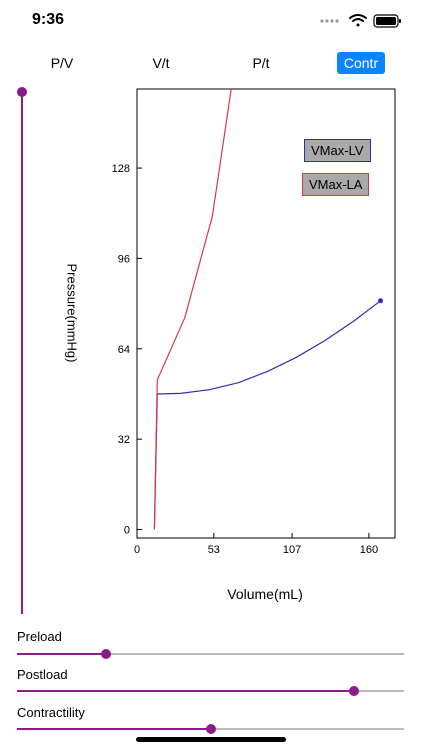 The height and width of the screenshot is (750, 422). I want to click on wifi-icon, so click(358, 20).